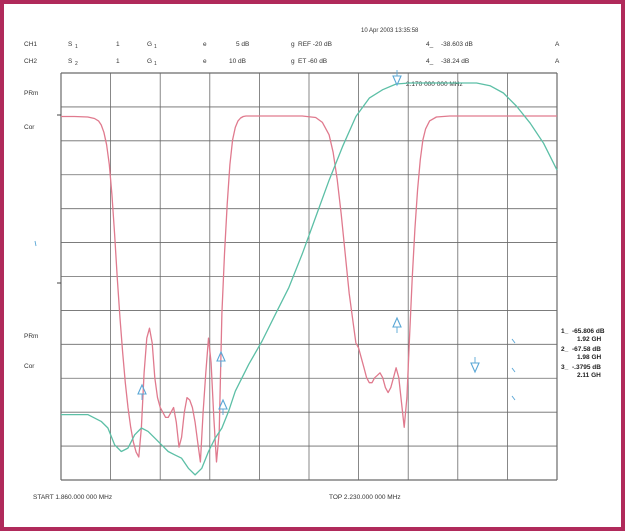  Describe the element at coordinates (70, 44) in the screenshot. I see `ch1-s-param: S` at that location.